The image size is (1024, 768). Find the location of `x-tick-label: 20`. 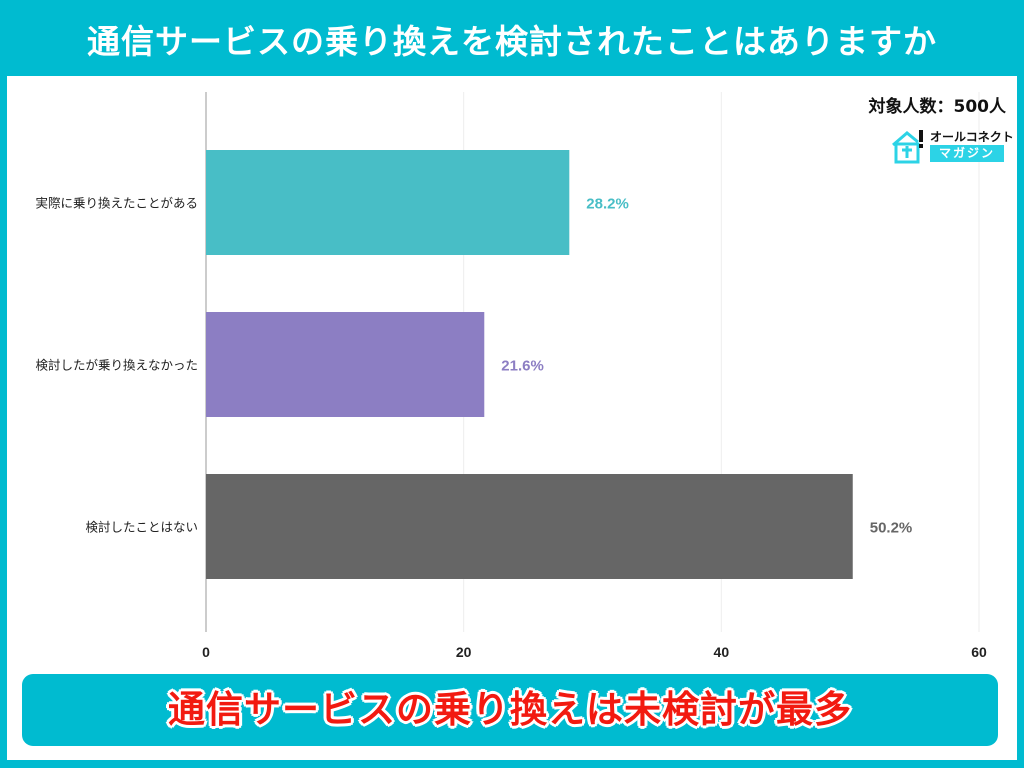

x-tick-label: 20 is located at coordinates (464, 652).